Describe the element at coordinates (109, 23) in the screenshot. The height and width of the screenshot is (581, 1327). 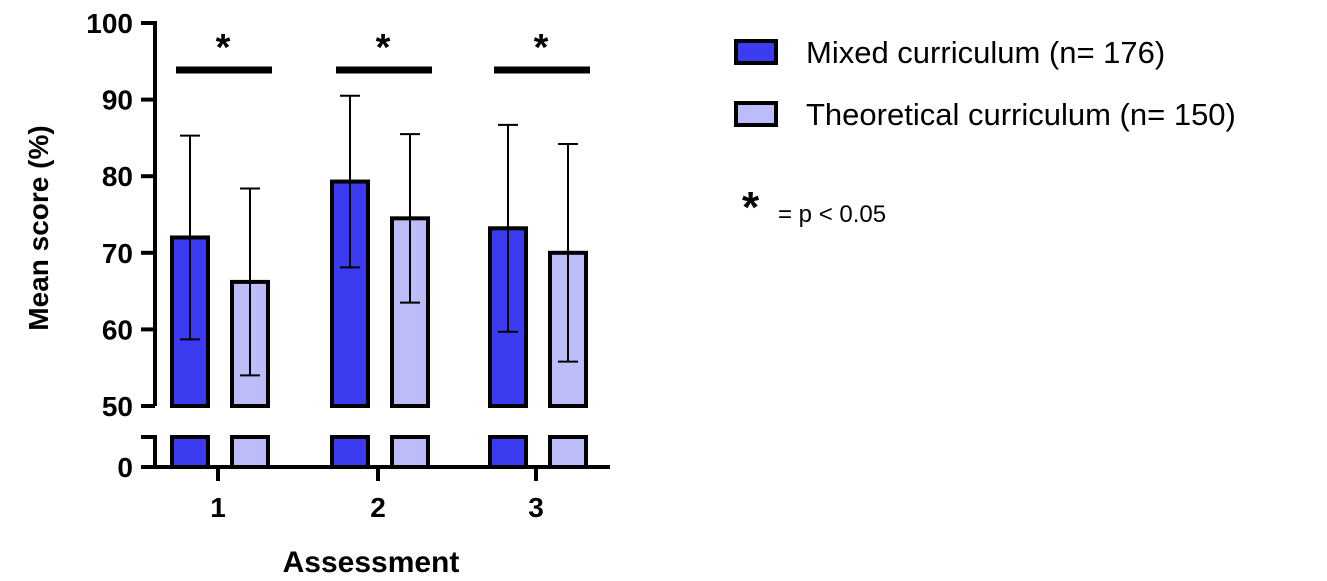
I see `y-tick-label-100: 100` at that location.